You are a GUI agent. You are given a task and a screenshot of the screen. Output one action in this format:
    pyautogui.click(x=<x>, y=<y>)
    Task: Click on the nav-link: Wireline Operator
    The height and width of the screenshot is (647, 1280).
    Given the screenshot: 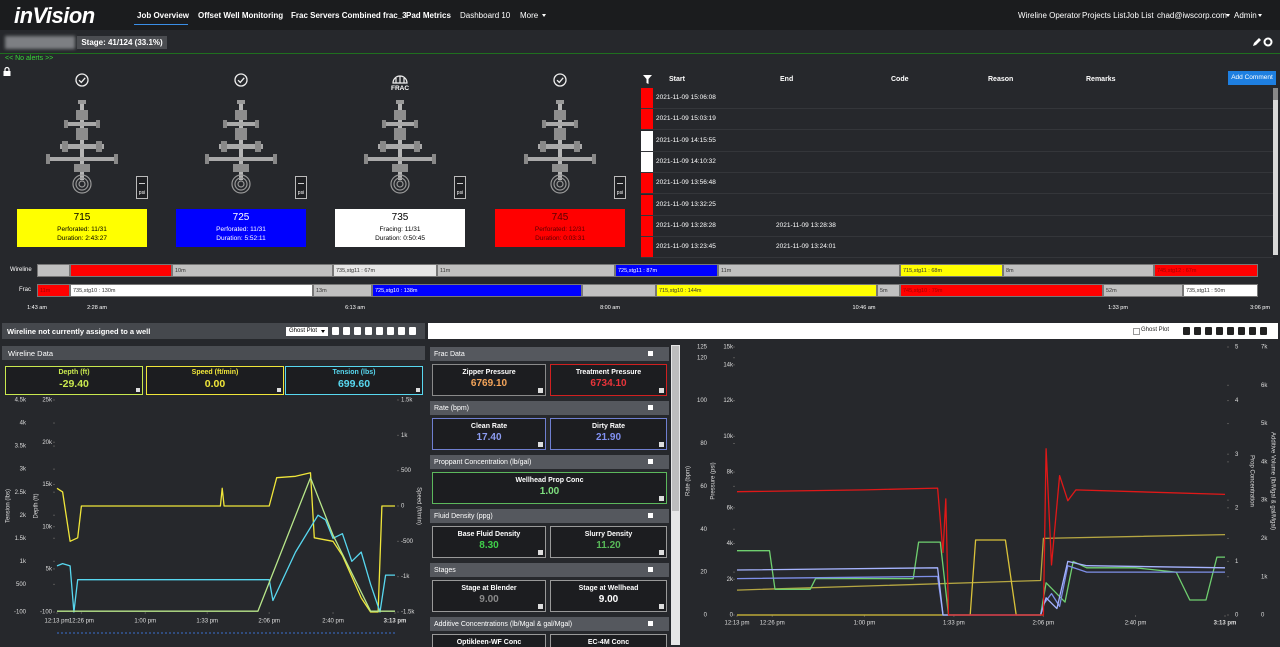 What is the action you would take?
    pyautogui.click(x=1049, y=15)
    